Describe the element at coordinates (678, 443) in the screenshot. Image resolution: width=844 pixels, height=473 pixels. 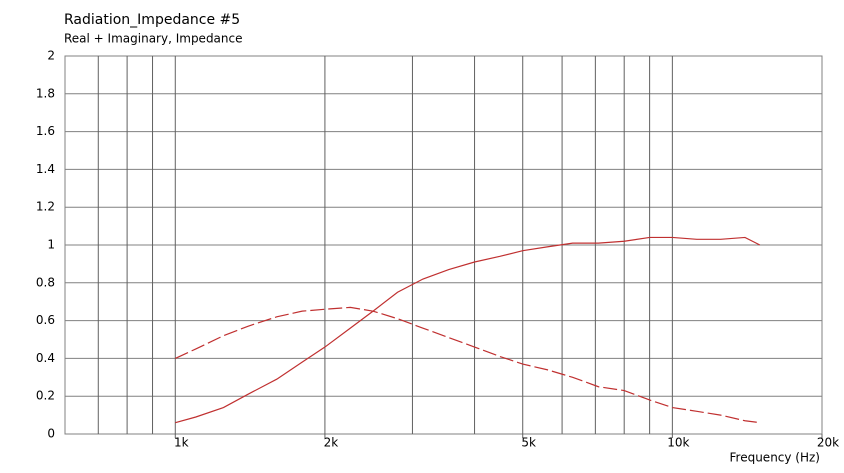
I see `x-tick-label: 10k` at that location.